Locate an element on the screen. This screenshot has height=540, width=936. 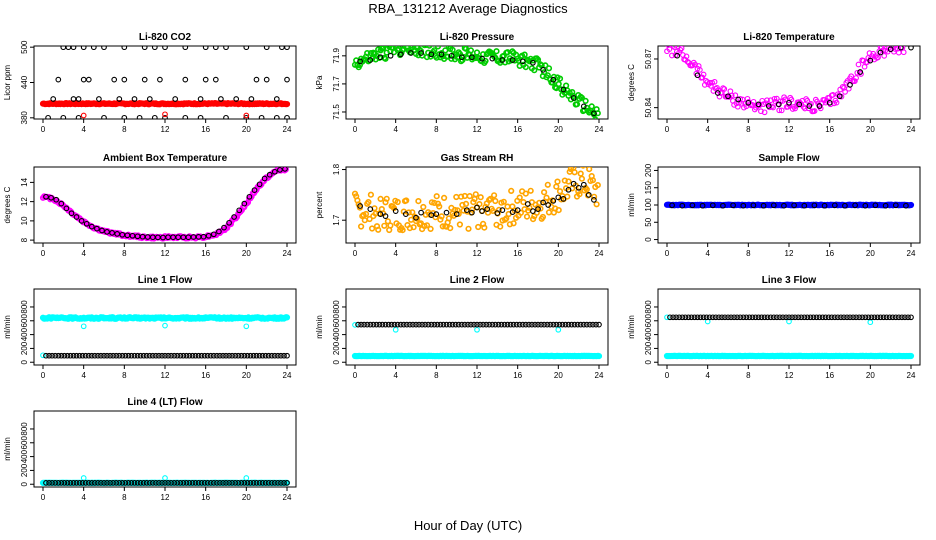
chart-title: Li-820 Temperature is located at coordinates (789, 37).